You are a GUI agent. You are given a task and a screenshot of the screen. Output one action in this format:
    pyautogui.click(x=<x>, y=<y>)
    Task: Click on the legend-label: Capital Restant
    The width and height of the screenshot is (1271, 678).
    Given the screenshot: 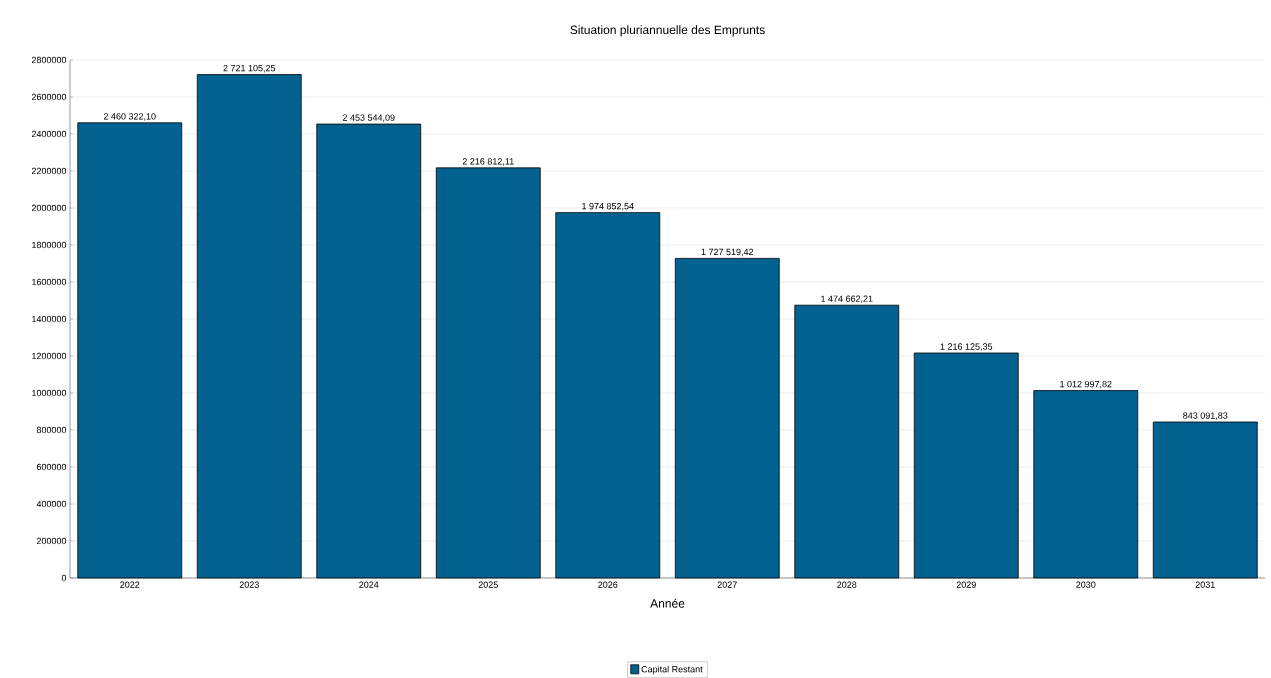 What is the action you would take?
    pyautogui.click(x=672, y=670)
    